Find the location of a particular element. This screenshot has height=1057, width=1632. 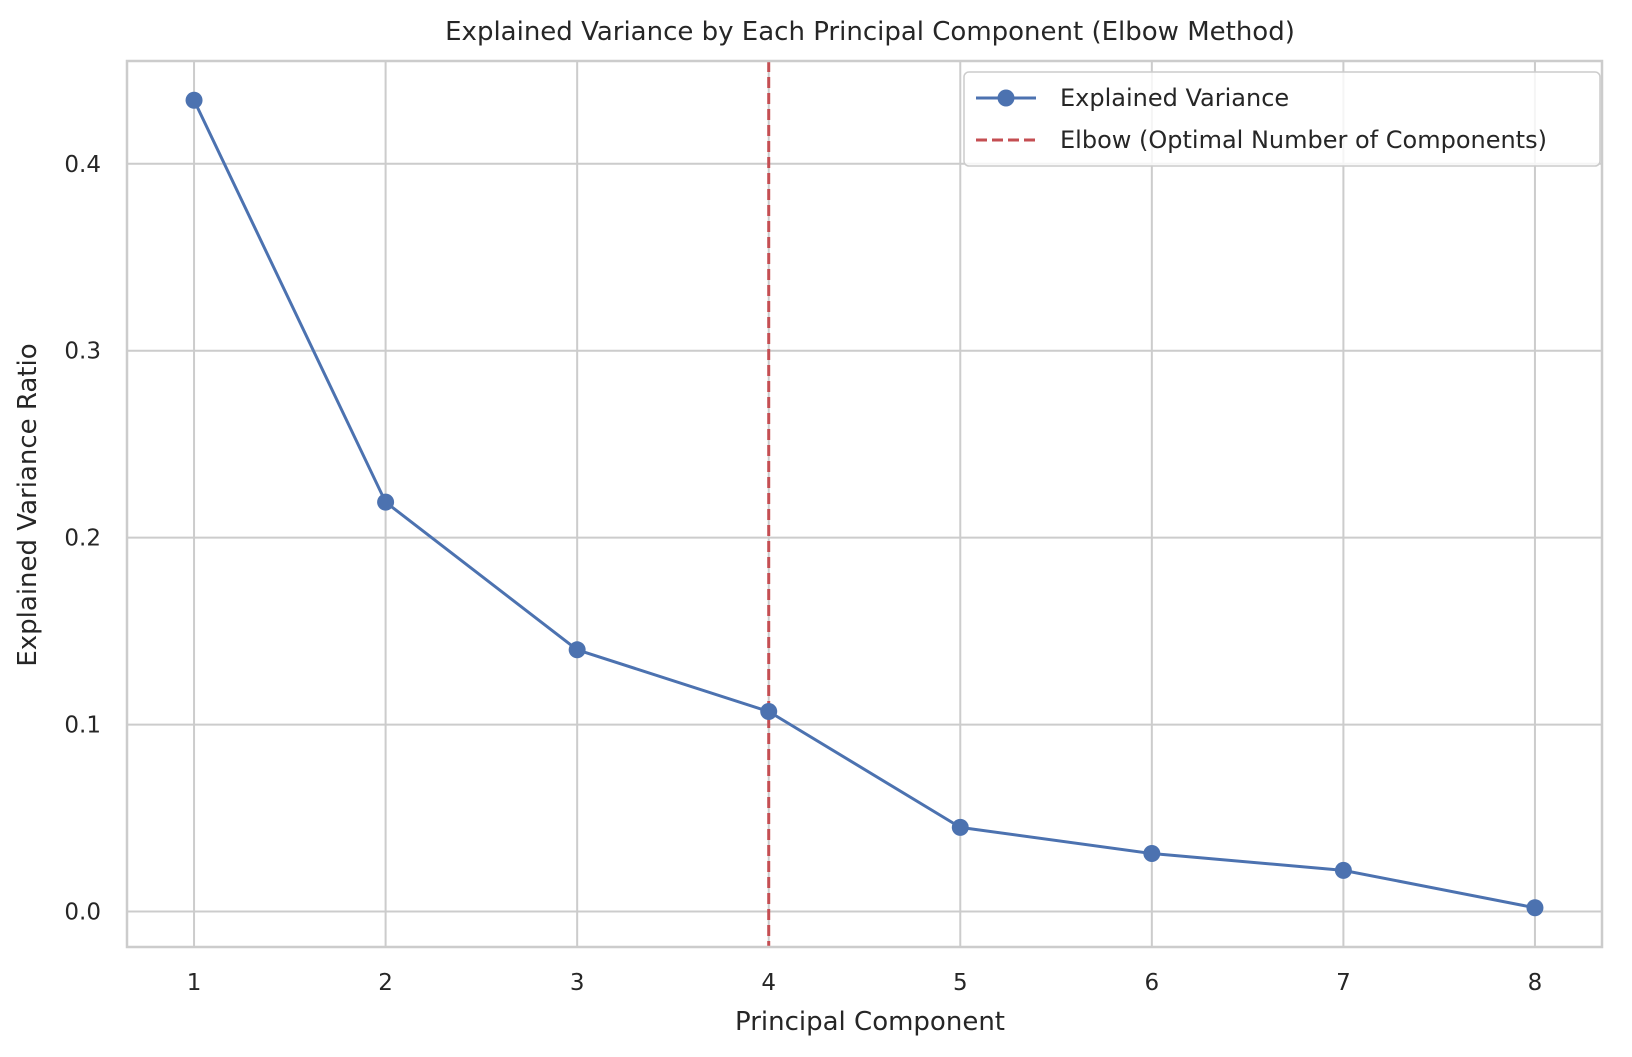

x-tick-label: 6 is located at coordinates (1152, 983).